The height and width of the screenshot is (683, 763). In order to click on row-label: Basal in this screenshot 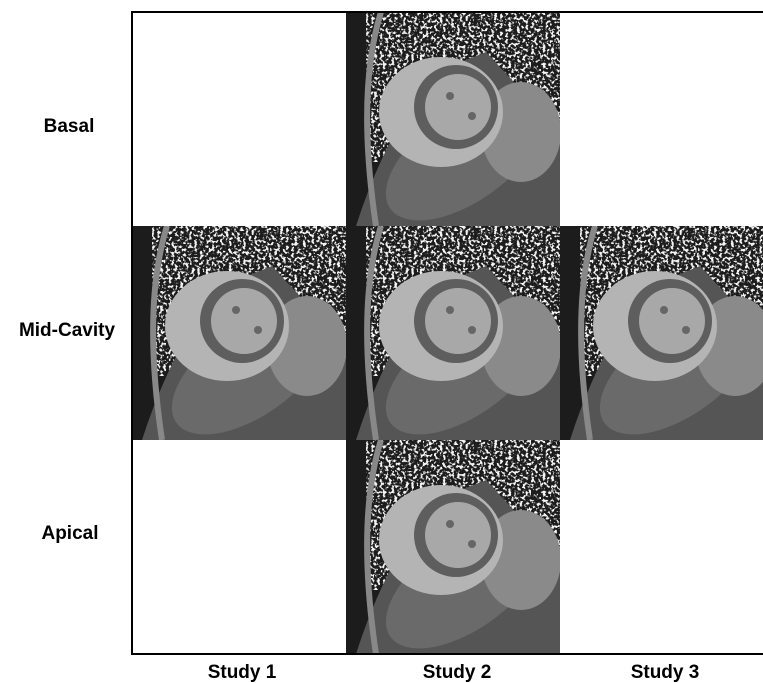, I will do `click(69, 126)`.